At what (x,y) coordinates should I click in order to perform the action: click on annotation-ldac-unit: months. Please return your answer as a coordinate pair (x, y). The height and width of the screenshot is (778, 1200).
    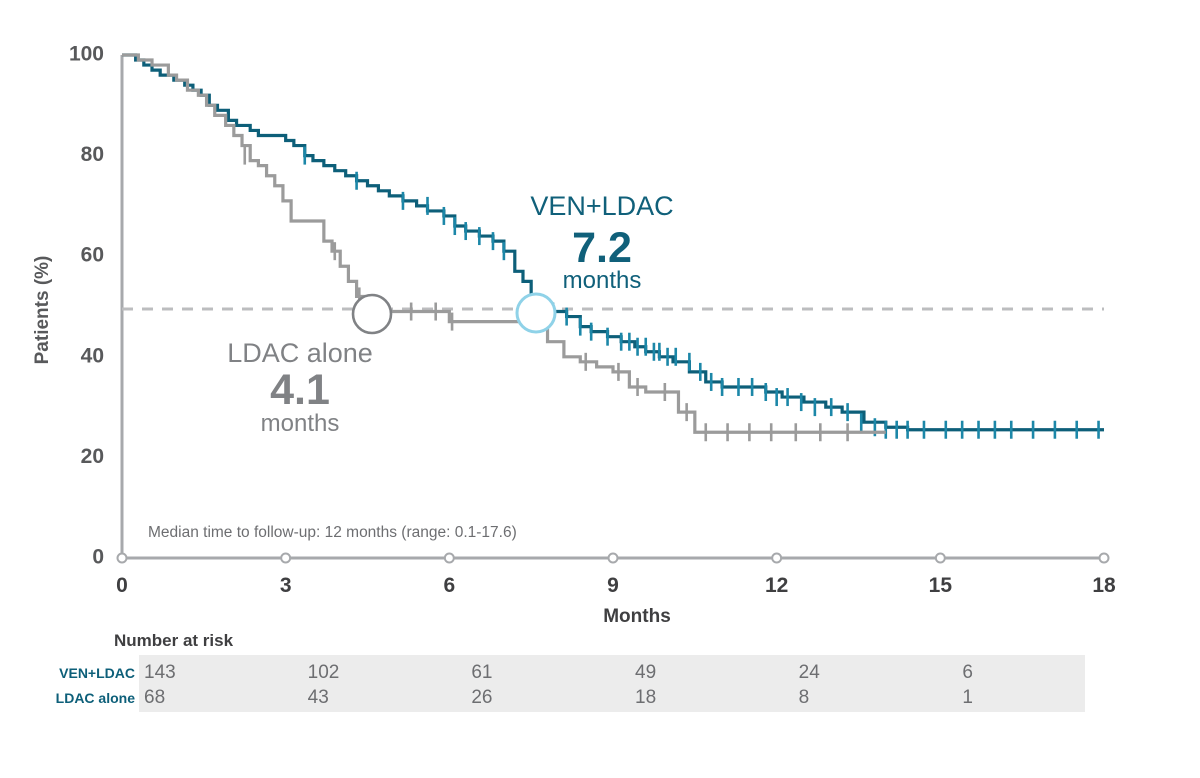
    Looking at the image, I should click on (300, 423).